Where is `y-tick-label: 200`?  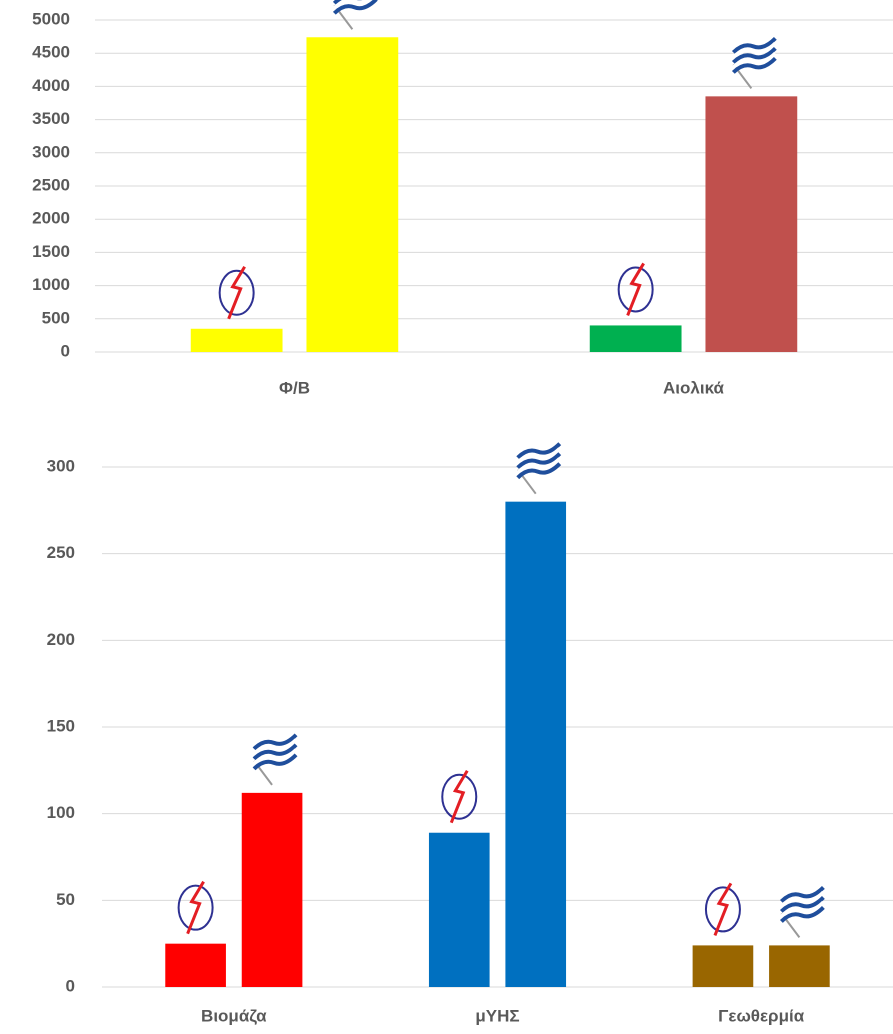 y-tick-label: 200 is located at coordinates (61, 639).